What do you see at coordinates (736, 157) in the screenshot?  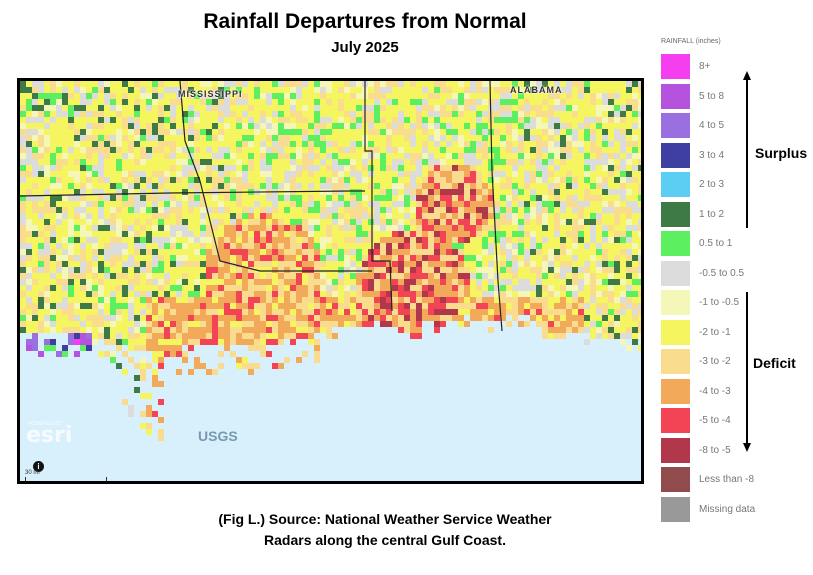 I see `legend-item: 3 to 4` at bounding box center [736, 157].